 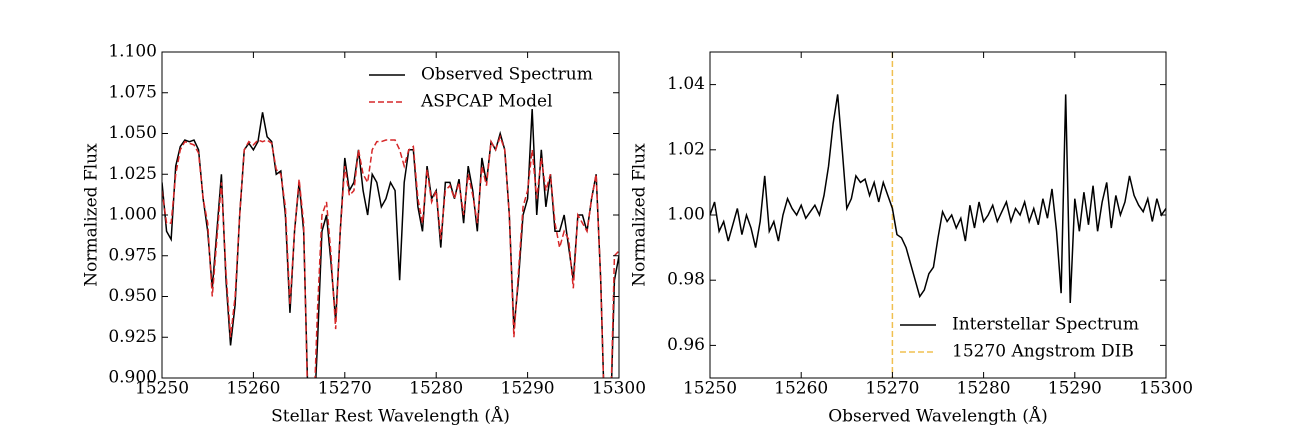 What do you see at coordinates (686, 215) in the screenshot?
I see `y-tick-label: 1.00` at bounding box center [686, 215].